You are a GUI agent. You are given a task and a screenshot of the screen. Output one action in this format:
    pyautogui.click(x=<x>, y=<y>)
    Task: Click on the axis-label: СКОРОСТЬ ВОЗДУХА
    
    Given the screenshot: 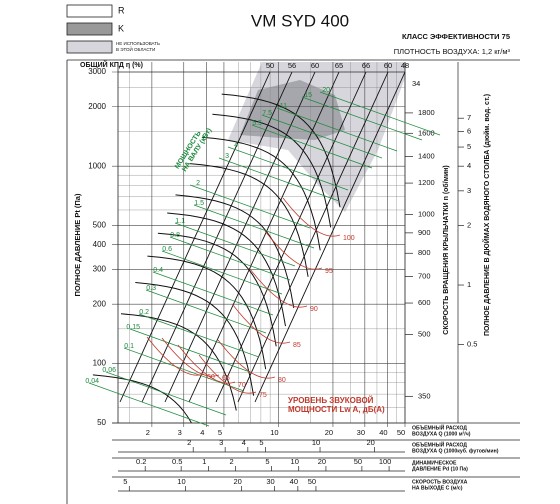 What is the action you would take?
    pyautogui.click(x=440, y=482)
    